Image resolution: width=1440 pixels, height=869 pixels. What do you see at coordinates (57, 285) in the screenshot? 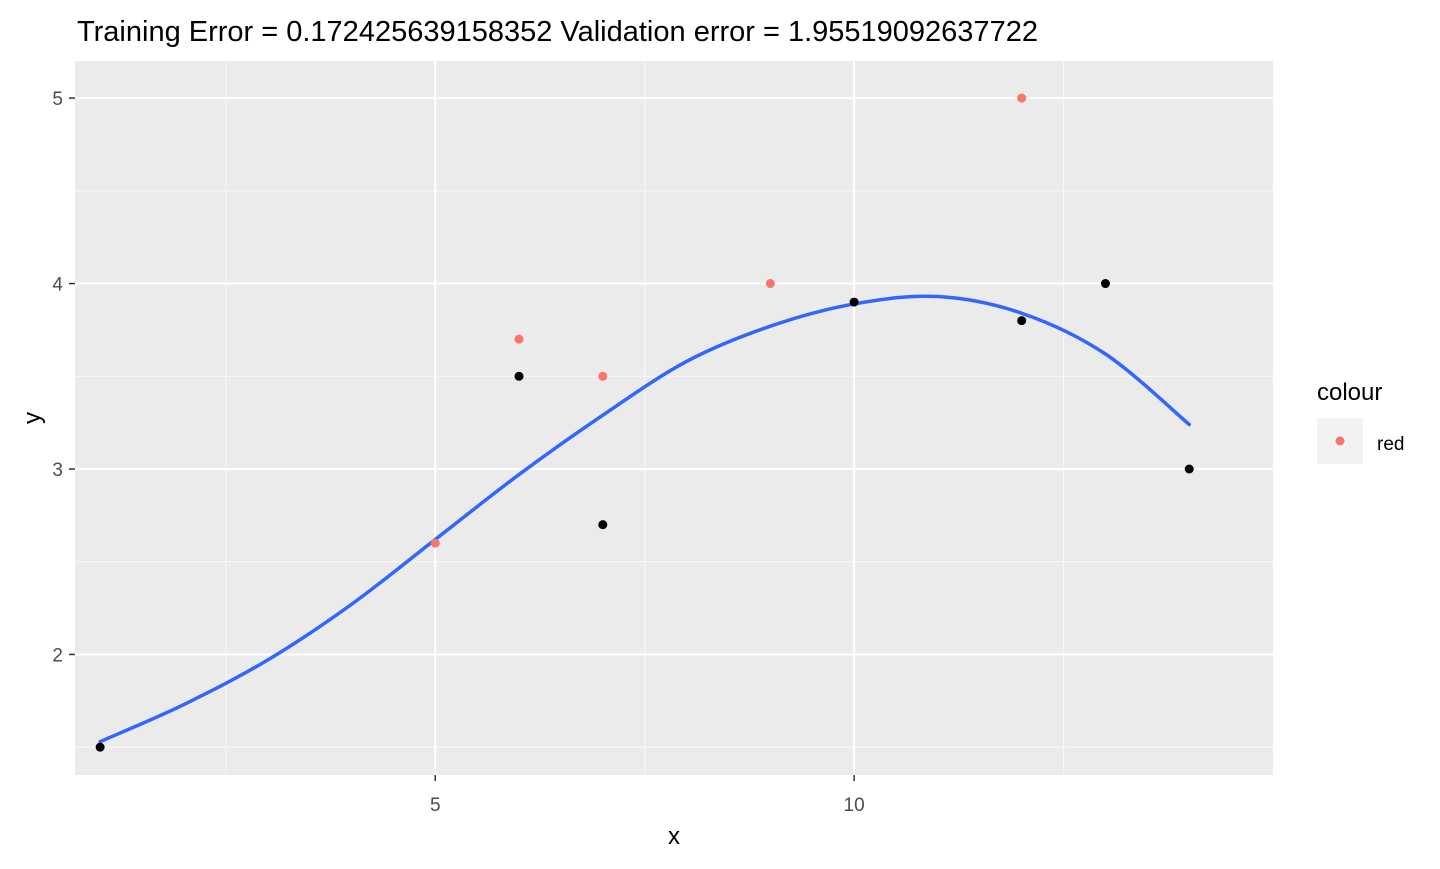
I see `y-tick-label: 4` at bounding box center [57, 285].